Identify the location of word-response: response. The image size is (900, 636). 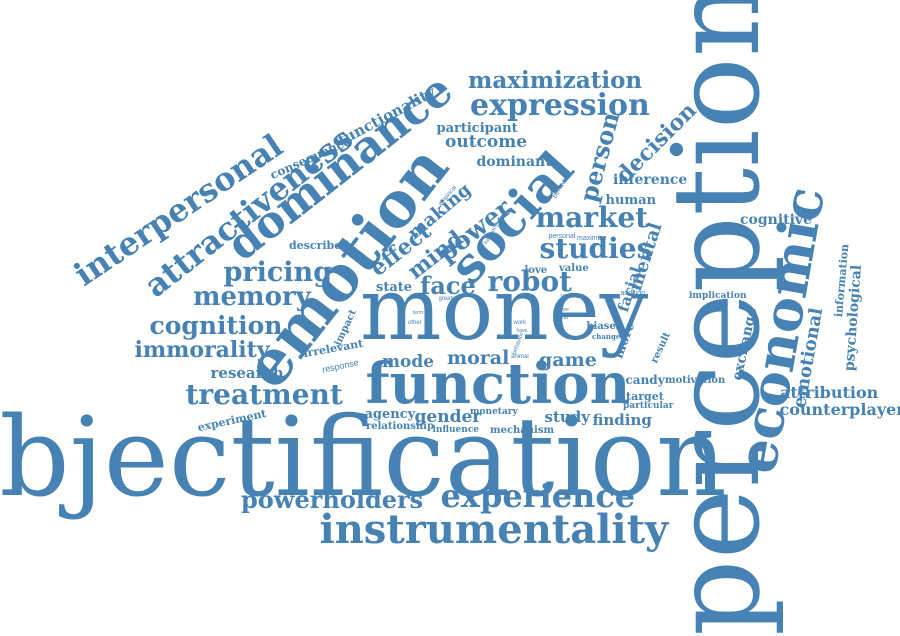
(340, 366).